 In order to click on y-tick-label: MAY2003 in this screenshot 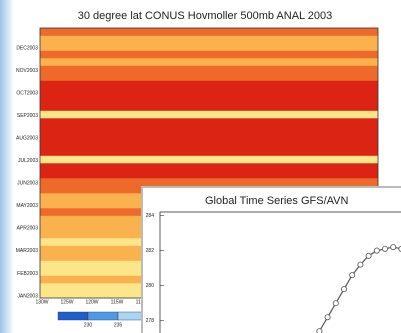, I will do `click(27, 206)`.